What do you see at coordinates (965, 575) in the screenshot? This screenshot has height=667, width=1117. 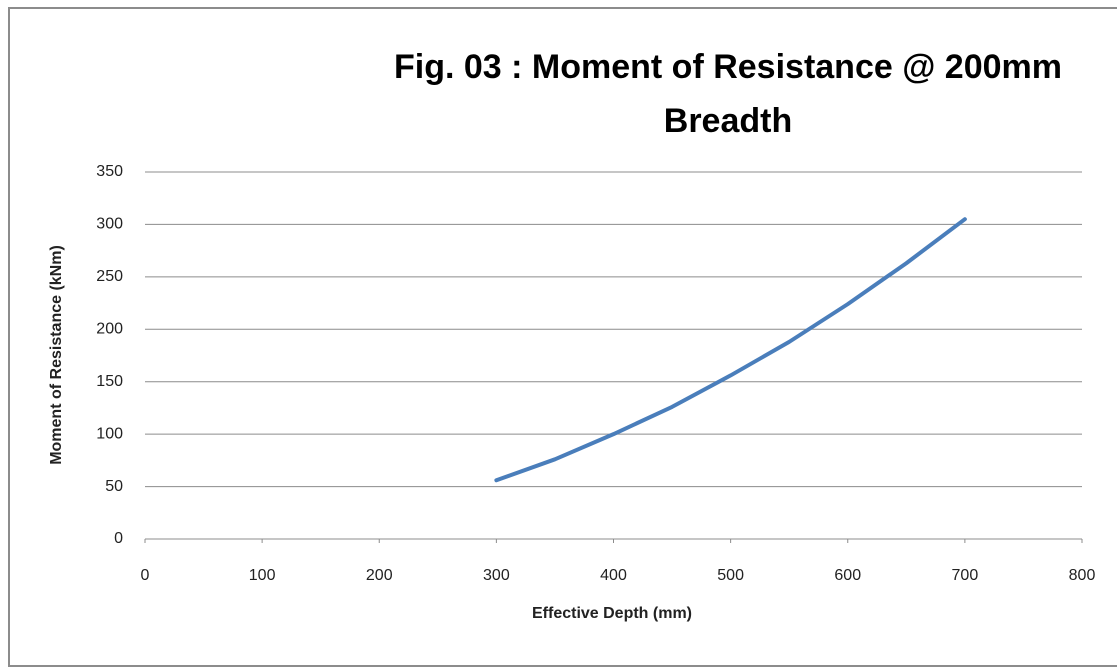 I see `x-tick-label: 700` at bounding box center [965, 575].